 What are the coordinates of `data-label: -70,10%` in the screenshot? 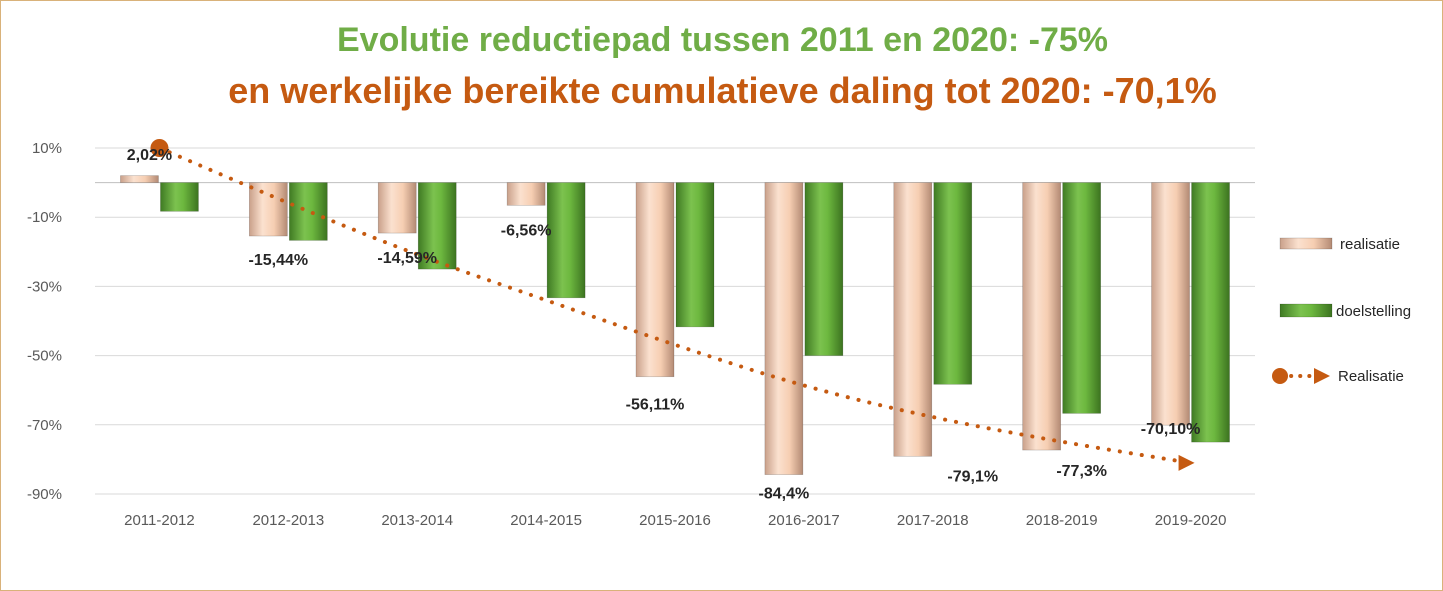 It's located at (1171, 429).